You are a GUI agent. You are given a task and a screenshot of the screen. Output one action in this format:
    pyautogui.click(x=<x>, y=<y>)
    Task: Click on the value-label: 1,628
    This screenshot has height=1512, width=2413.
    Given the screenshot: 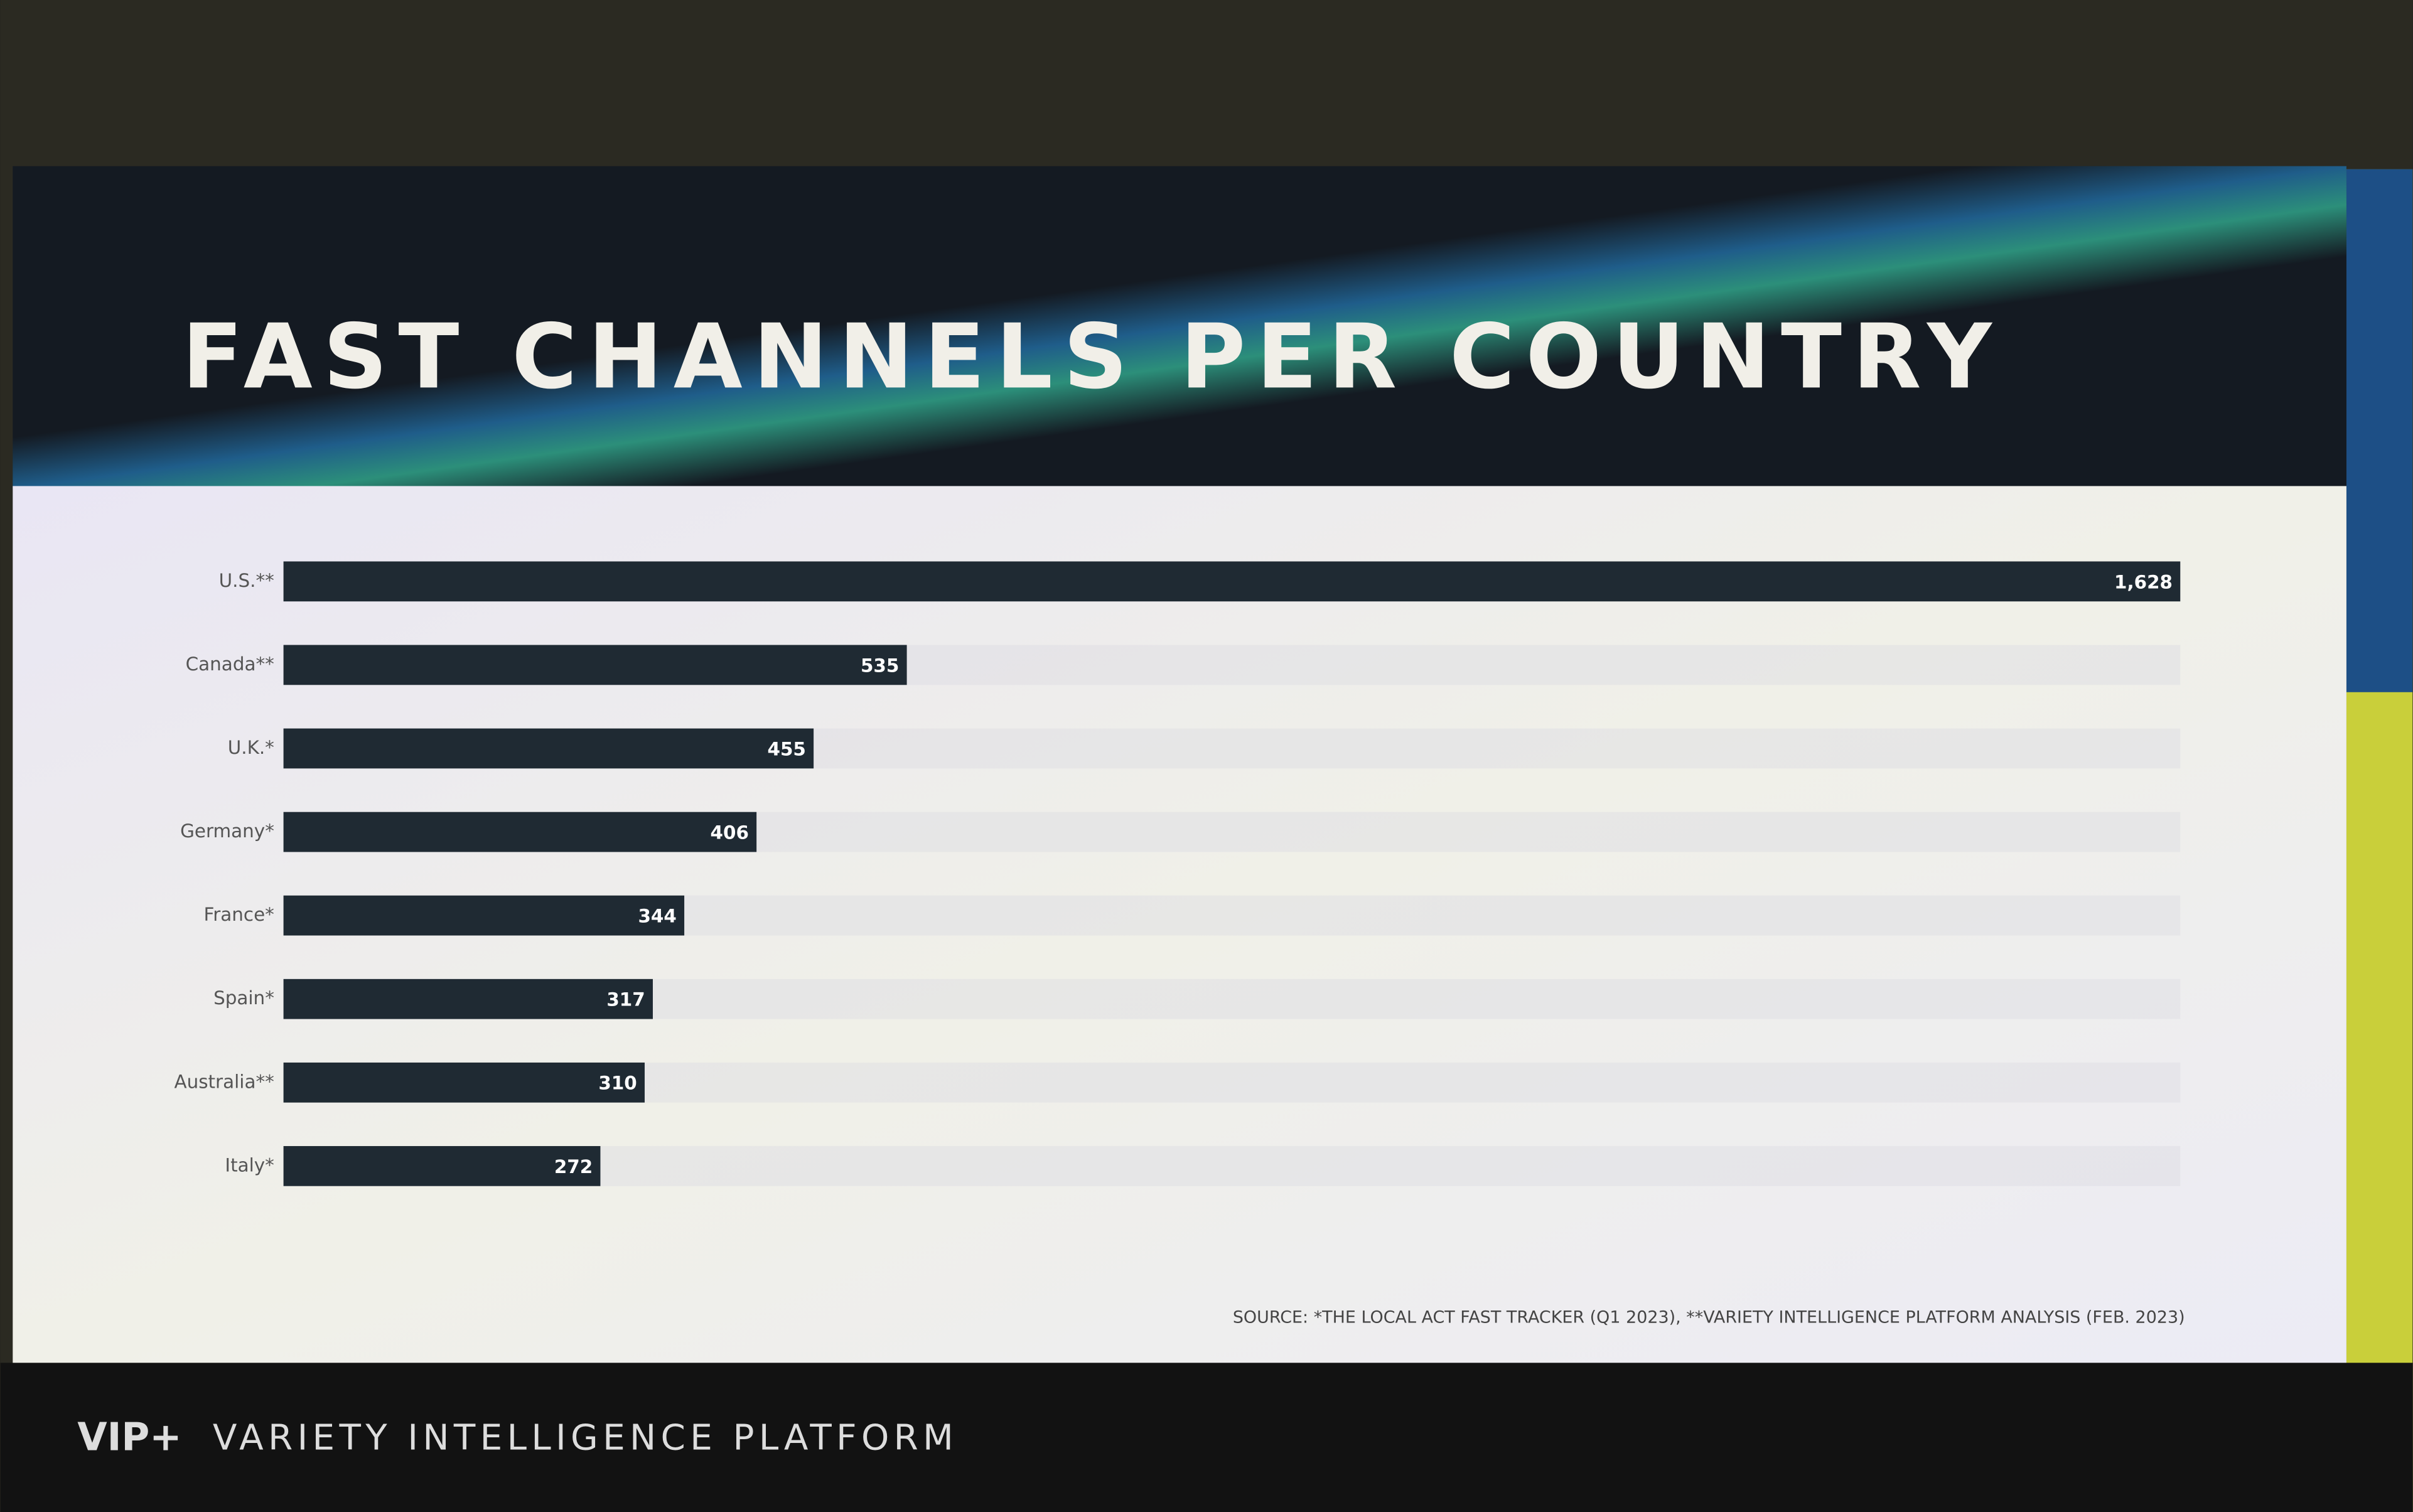 What is the action you would take?
    pyautogui.click(x=2143, y=581)
    